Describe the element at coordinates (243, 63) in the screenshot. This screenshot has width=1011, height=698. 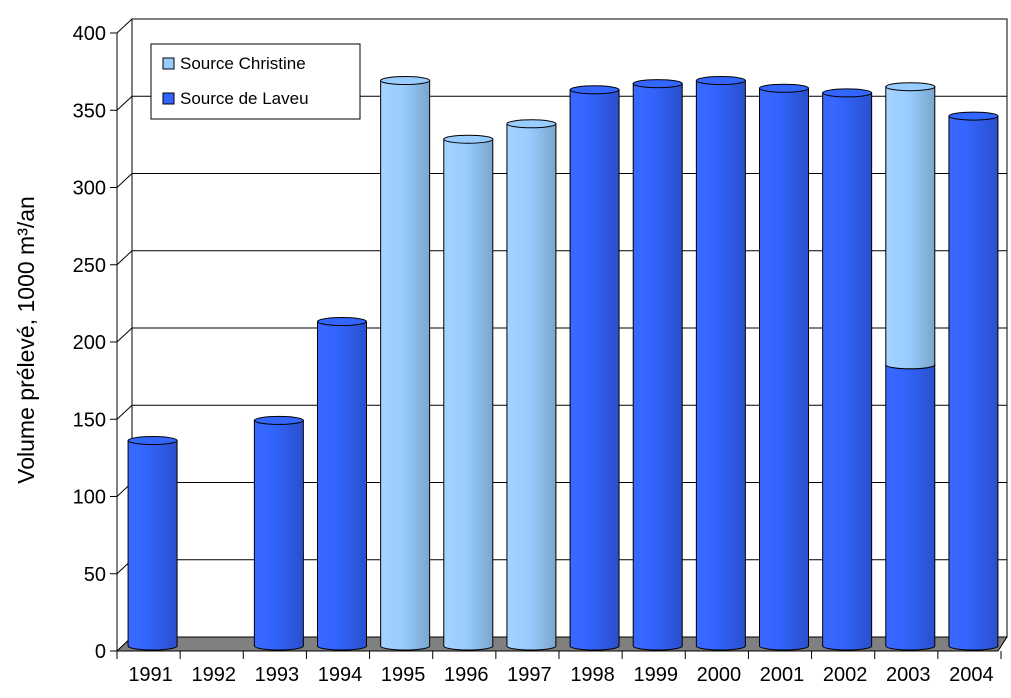
I see `legend-label-source-christine: Source Christine` at that location.